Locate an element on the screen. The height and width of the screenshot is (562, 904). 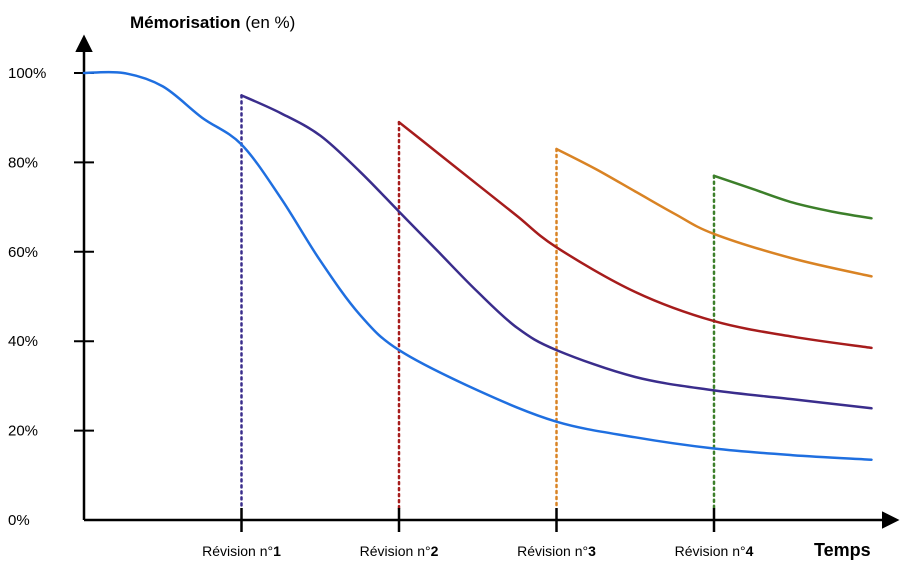
y-tick-label: 60% is located at coordinates (23, 252).